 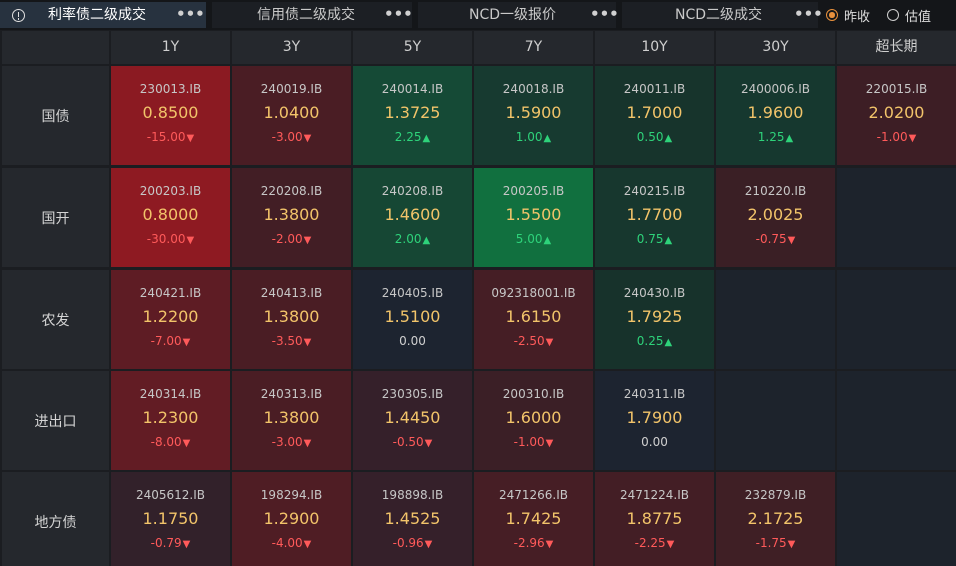 I want to click on bond-cell: 2400006.IB 1.9600 1.25▲, so click(x=775, y=115).